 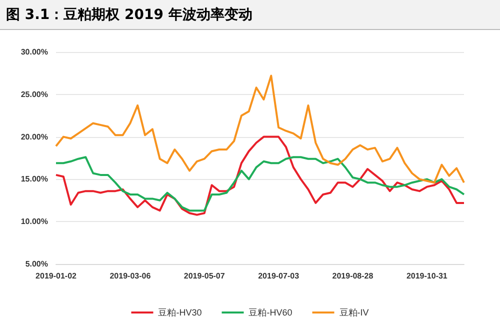 What do you see at coordinates (250, 15) in the screenshot?
I see `chart-title: 图 3.1：豆粕期权 2019 年波动率变动` at bounding box center [250, 15].